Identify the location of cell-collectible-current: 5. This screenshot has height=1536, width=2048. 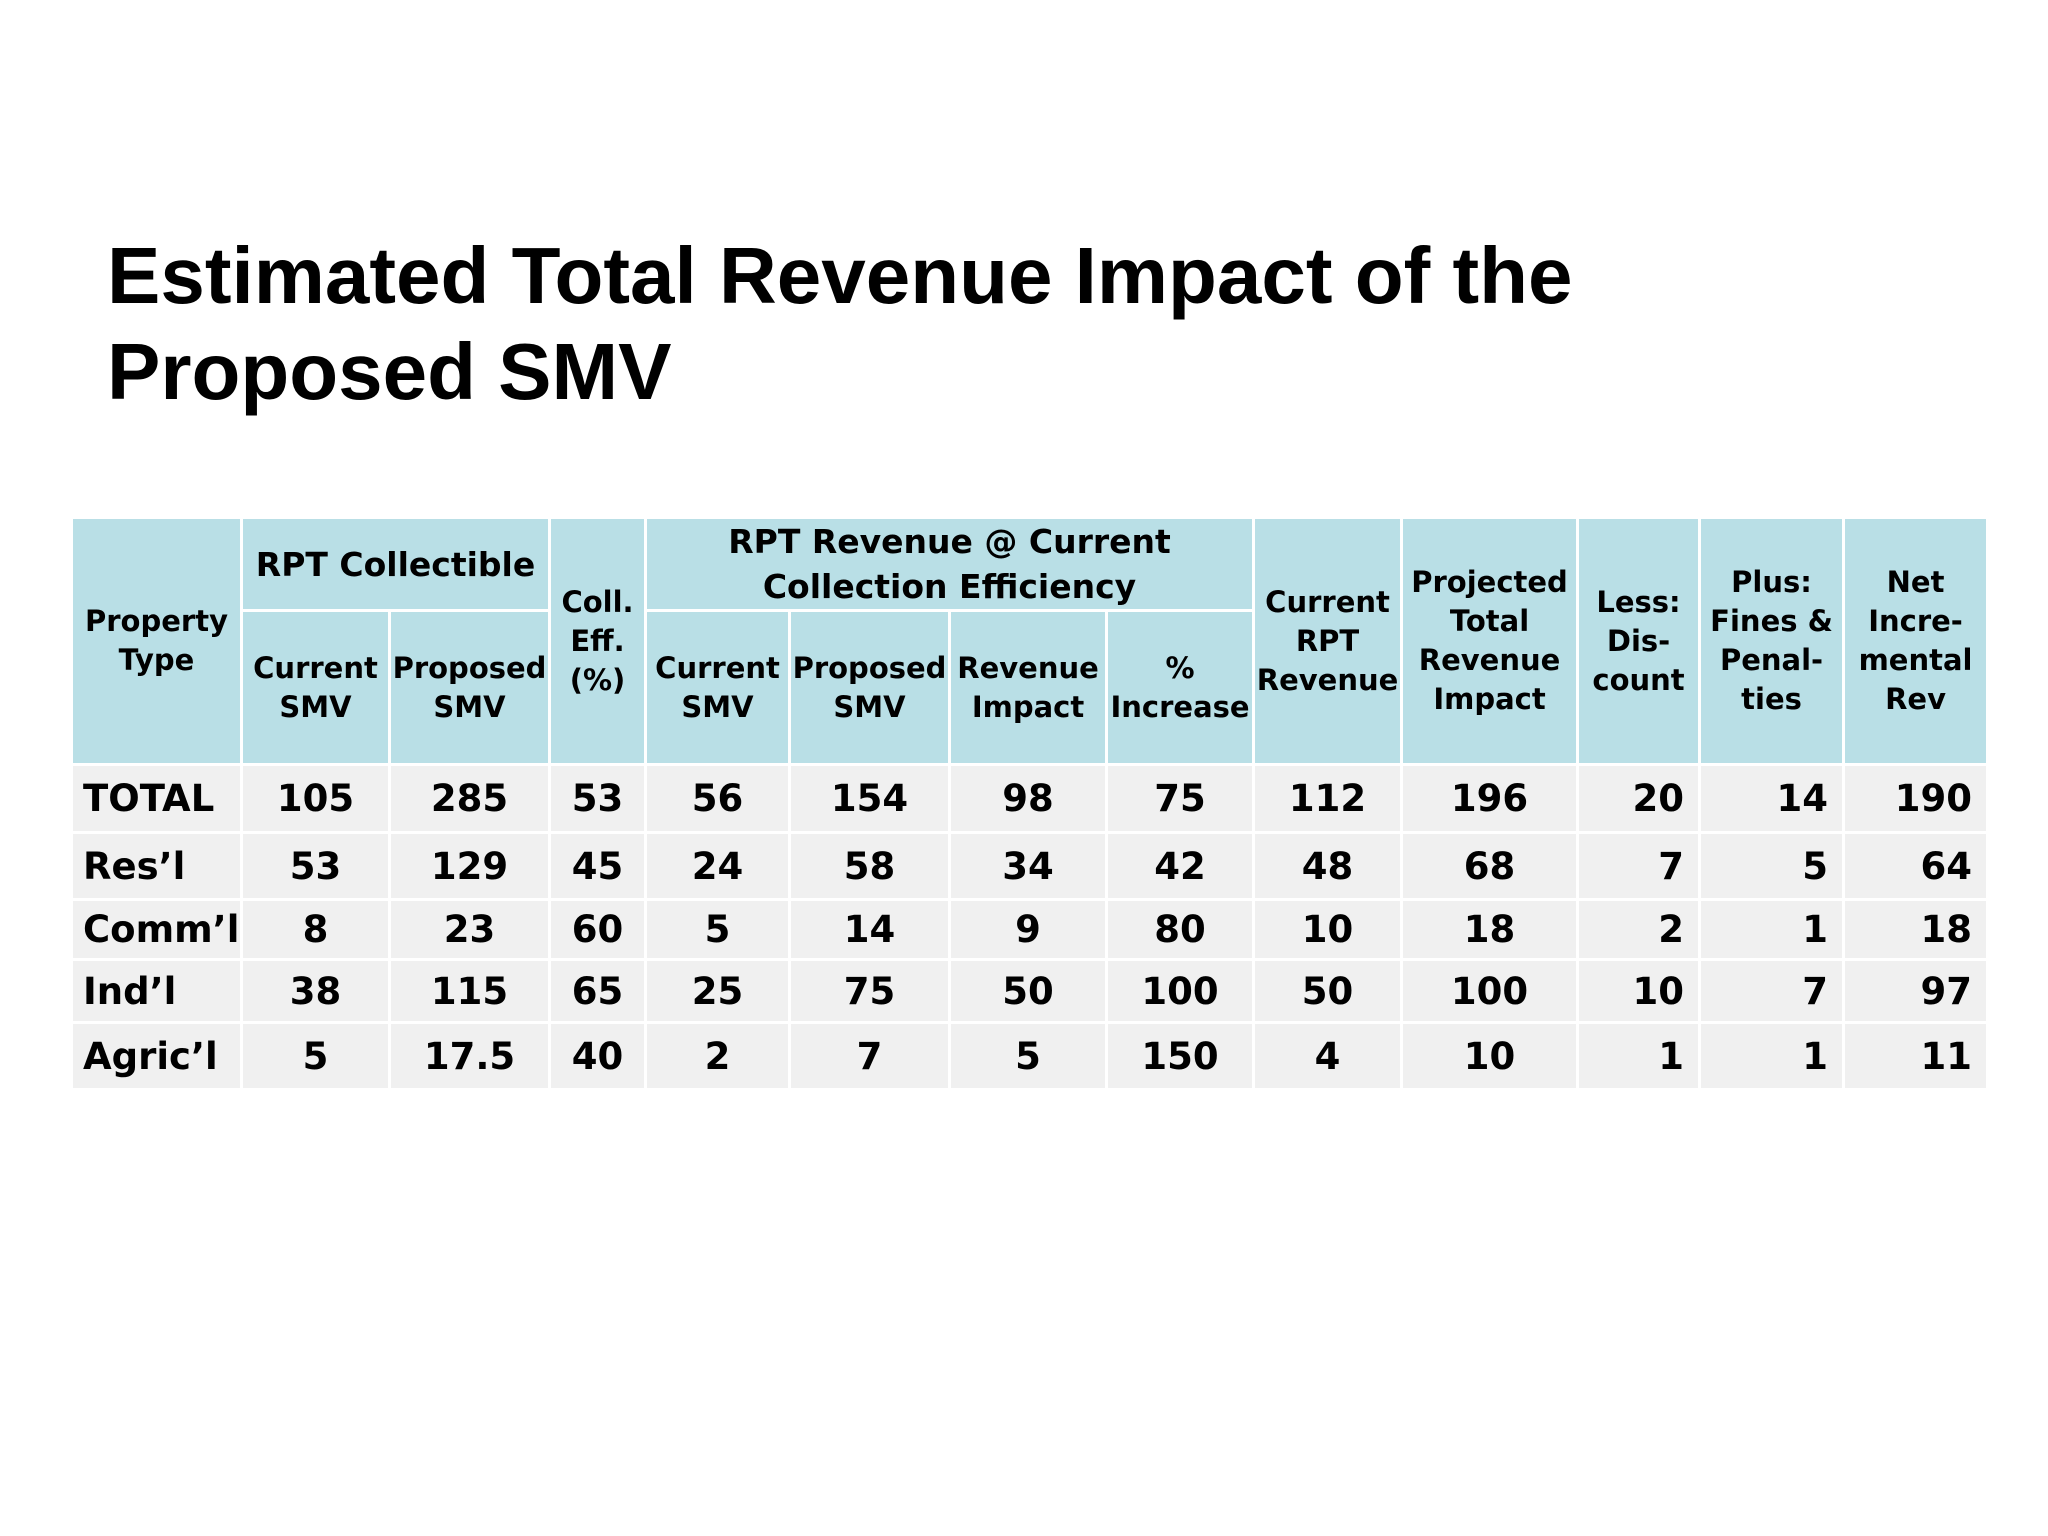
(315, 1056).